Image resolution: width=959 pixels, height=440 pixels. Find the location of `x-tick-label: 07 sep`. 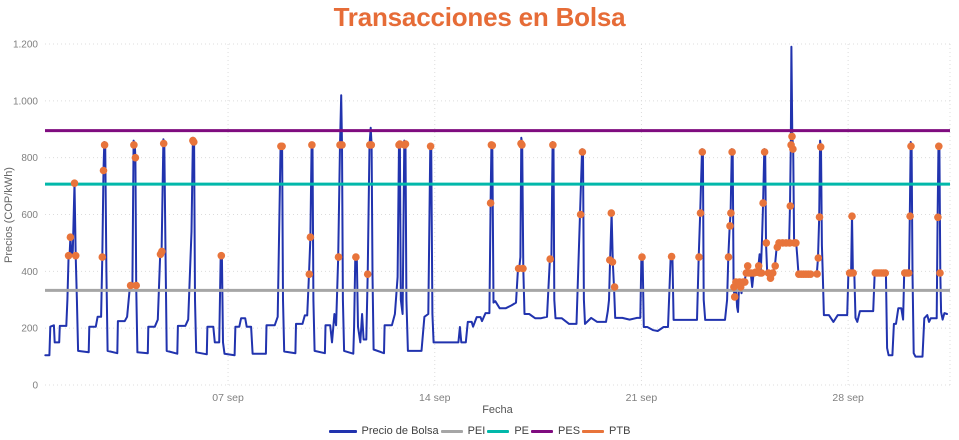

x-tick-label: 07 sep is located at coordinates (228, 398).